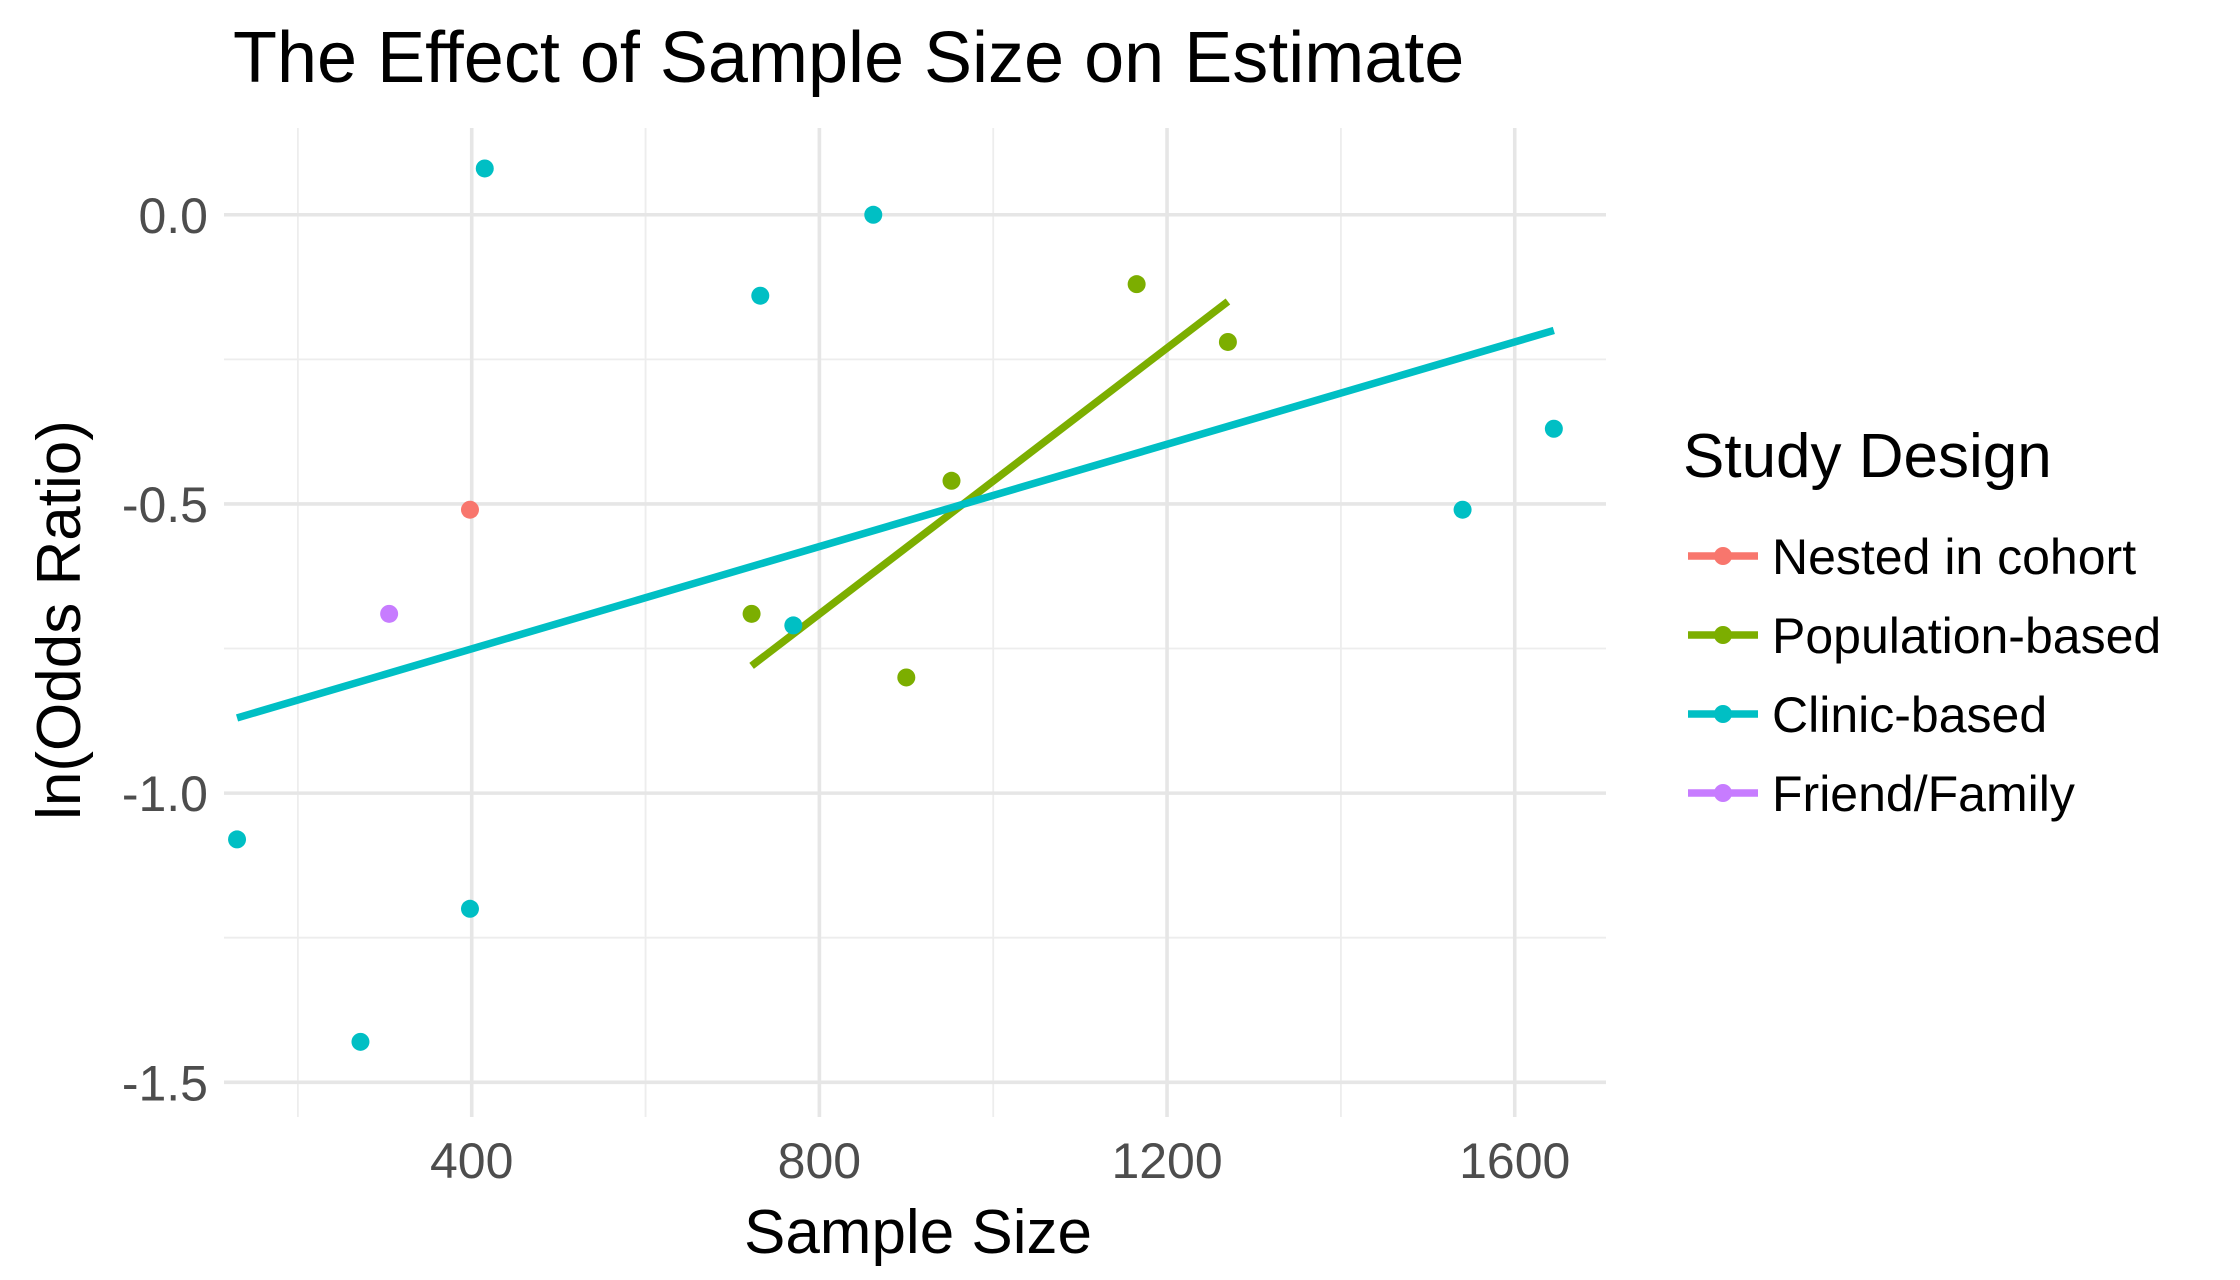  Describe the element at coordinates (471, 1161) in the screenshot. I see `x-tick-label: 400` at that location.